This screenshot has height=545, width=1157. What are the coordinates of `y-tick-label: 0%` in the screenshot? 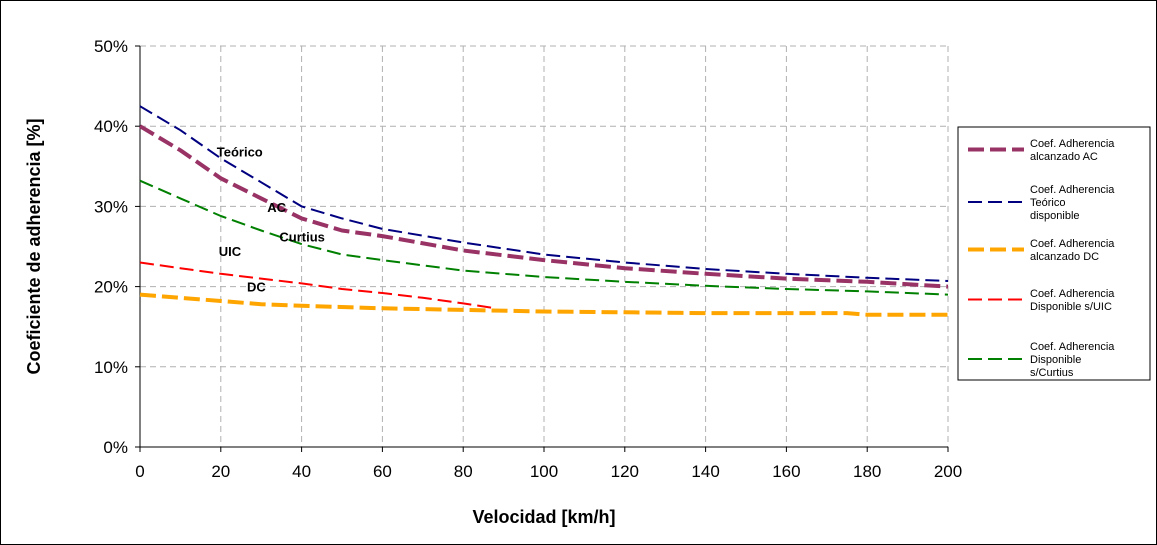 It's located at (115, 447).